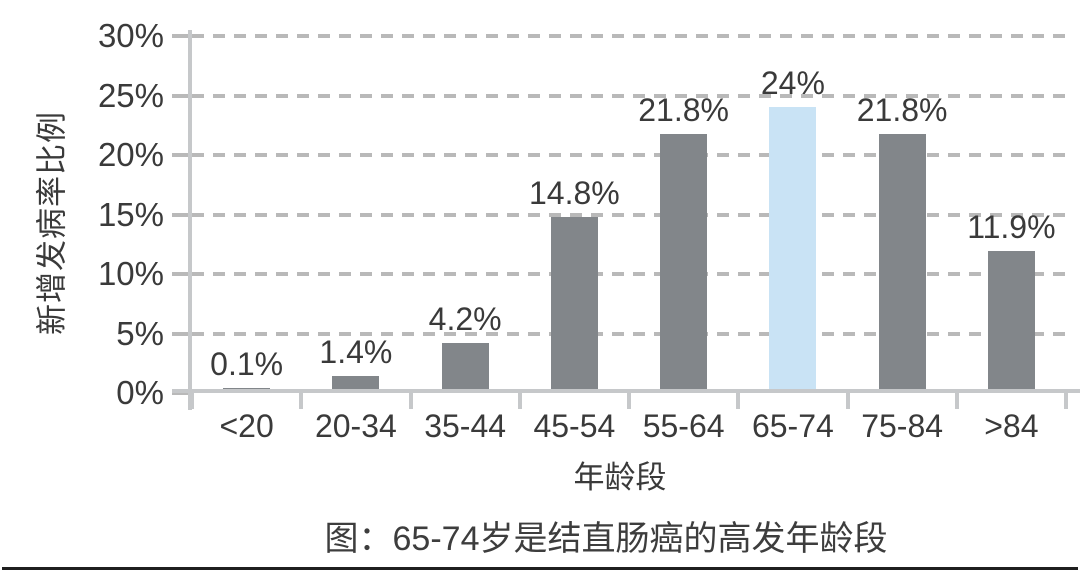  I want to click on y-axis-line, so click(190, 220).